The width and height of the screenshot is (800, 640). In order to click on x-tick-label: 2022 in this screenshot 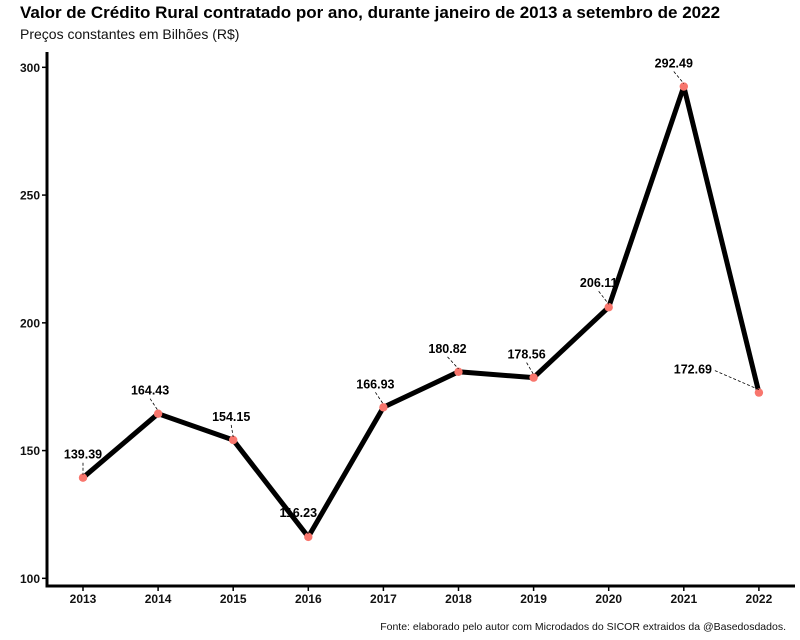, I will do `click(759, 599)`.